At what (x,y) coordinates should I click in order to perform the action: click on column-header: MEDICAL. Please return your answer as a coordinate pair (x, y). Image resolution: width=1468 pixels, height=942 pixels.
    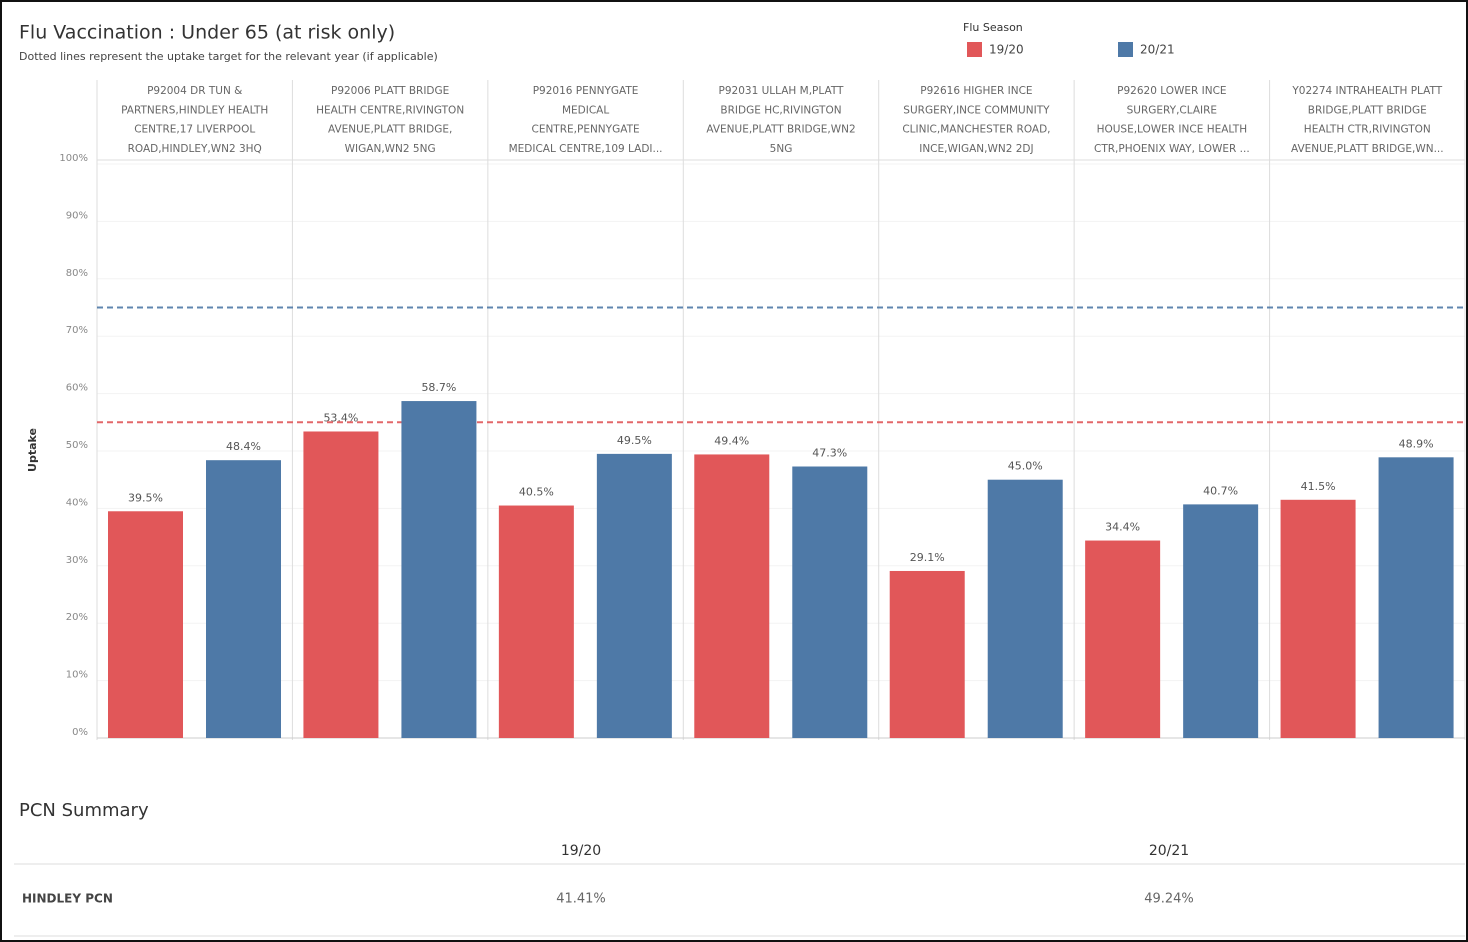
    Looking at the image, I should click on (585, 110).